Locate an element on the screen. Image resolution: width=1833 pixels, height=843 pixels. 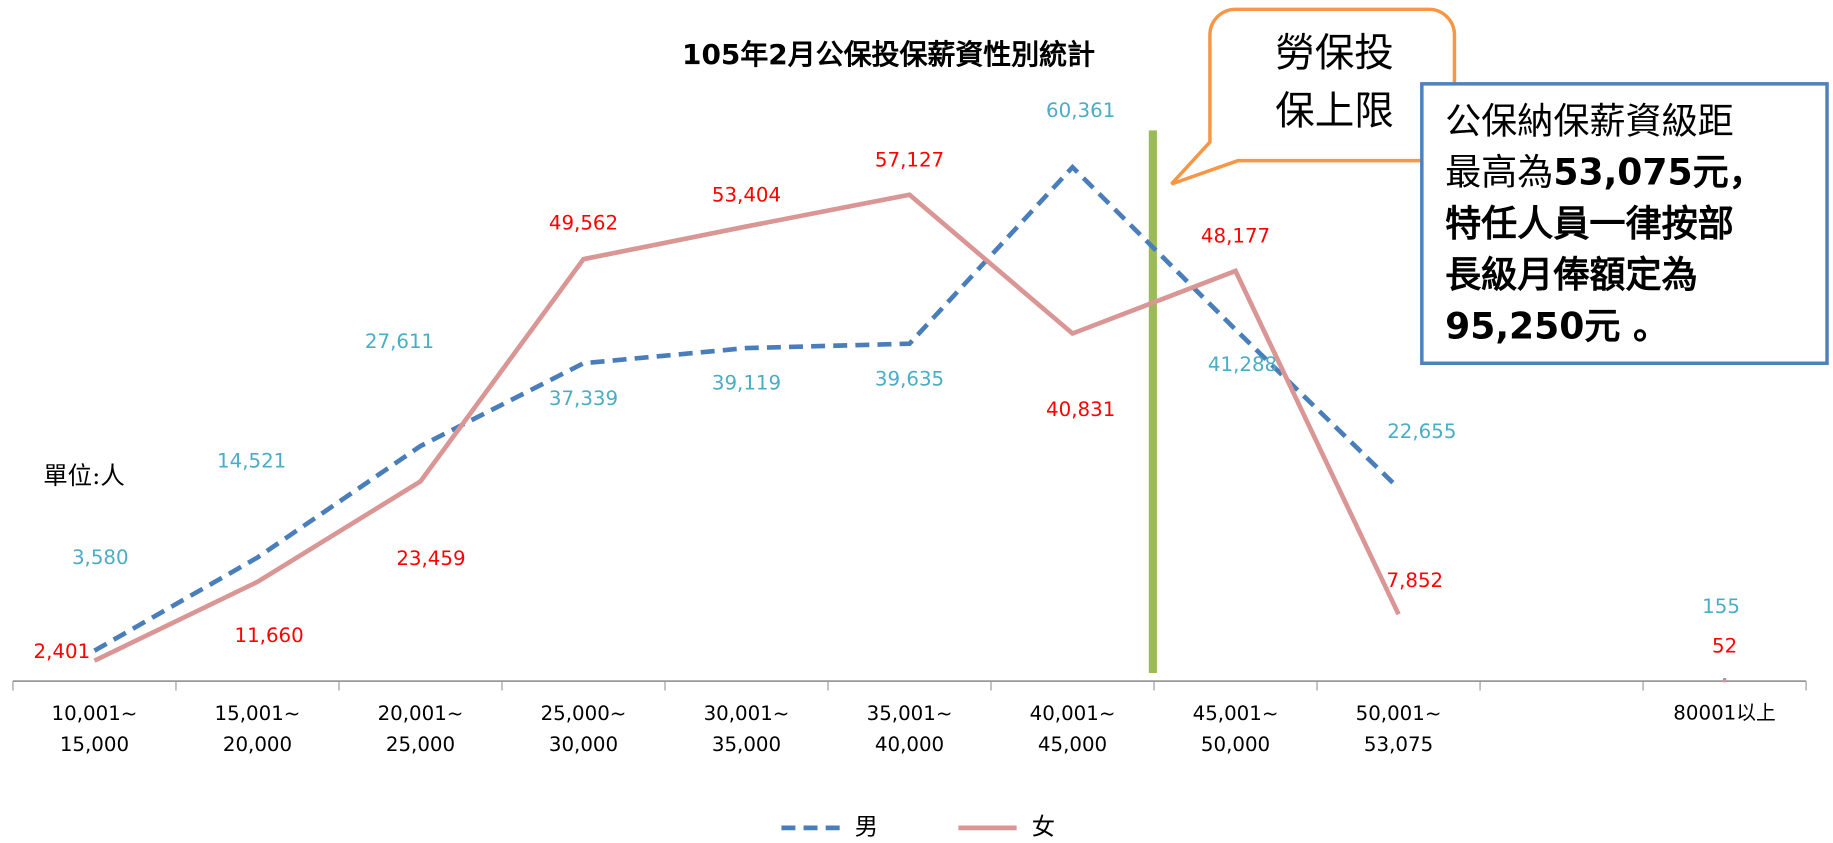
x-tick-label: 10,001~ 15,000 is located at coordinates (95, 728).